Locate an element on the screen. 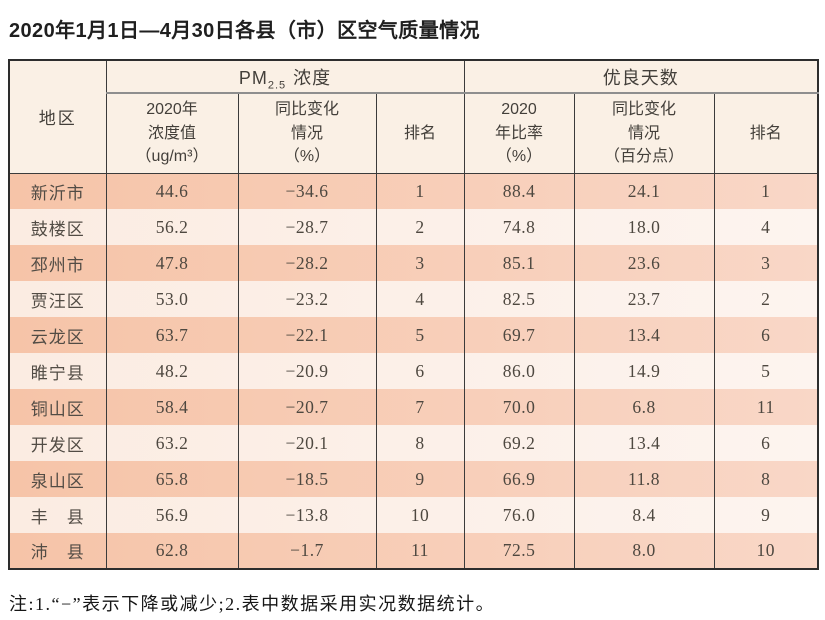  region-cell: 丰 县 is located at coordinates (57, 515).